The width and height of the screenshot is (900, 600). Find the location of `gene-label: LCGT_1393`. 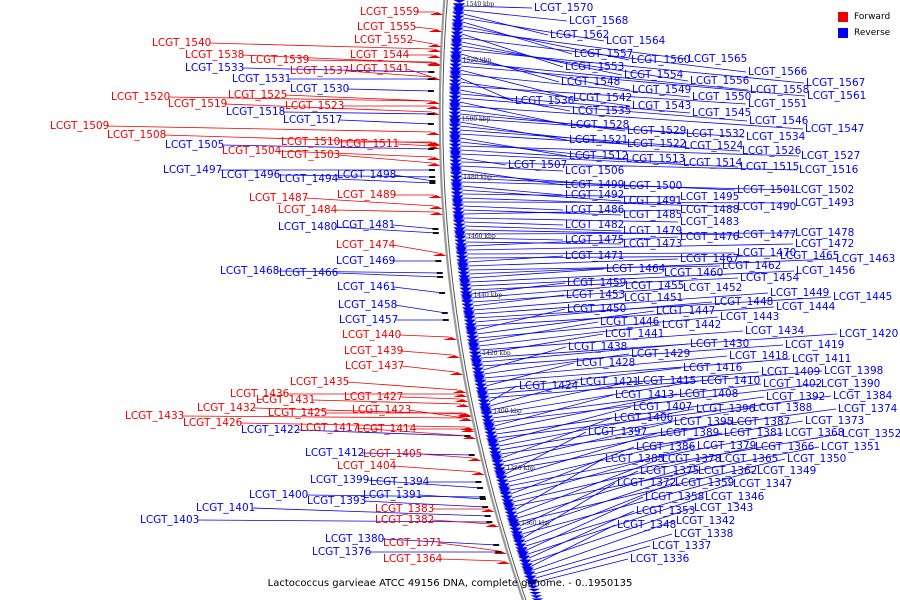

gene-label: LCGT_1393 is located at coordinates (336, 501).